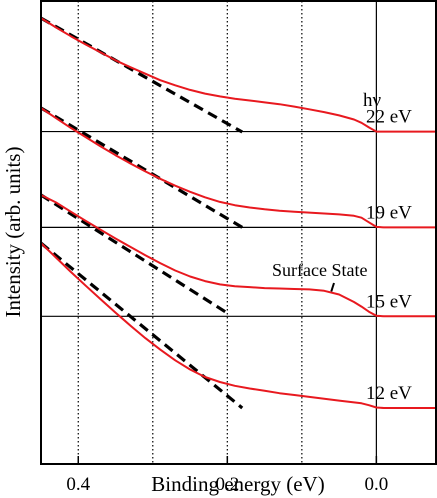  I want to click on series-label: 19 eV, so click(389, 212).